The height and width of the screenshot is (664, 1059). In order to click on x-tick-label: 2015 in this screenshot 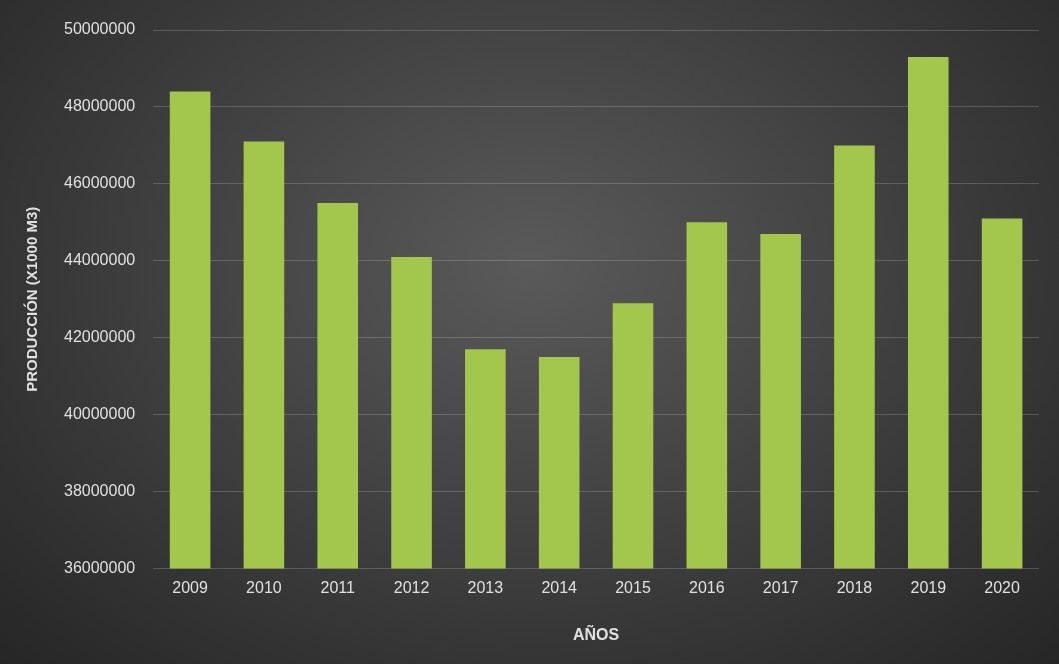, I will do `click(633, 587)`.